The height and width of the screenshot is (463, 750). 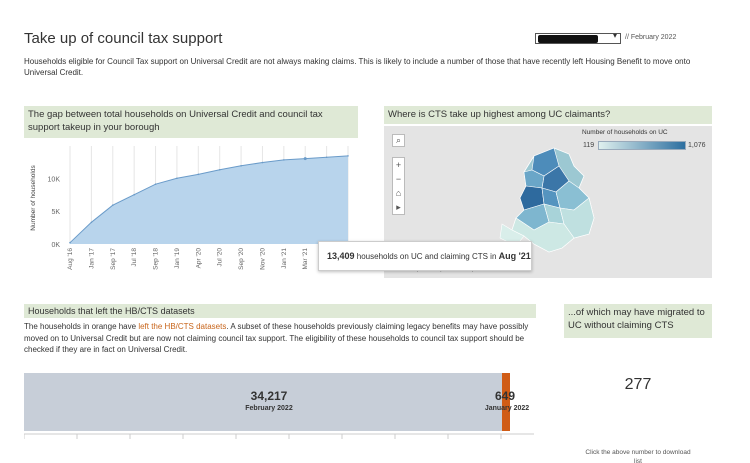 What do you see at coordinates (398, 193) in the screenshot?
I see `home-icon: ⌂` at bounding box center [398, 193].